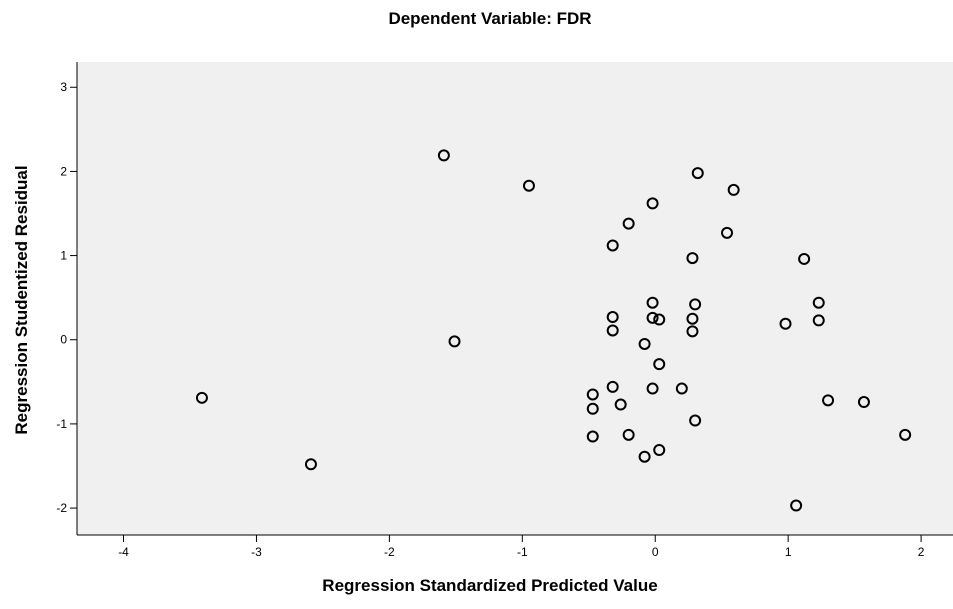 This screenshot has width=953, height=609. What do you see at coordinates (61, 424) in the screenshot?
I see `y-tick-label: -1` at bounding box center [61, 424].